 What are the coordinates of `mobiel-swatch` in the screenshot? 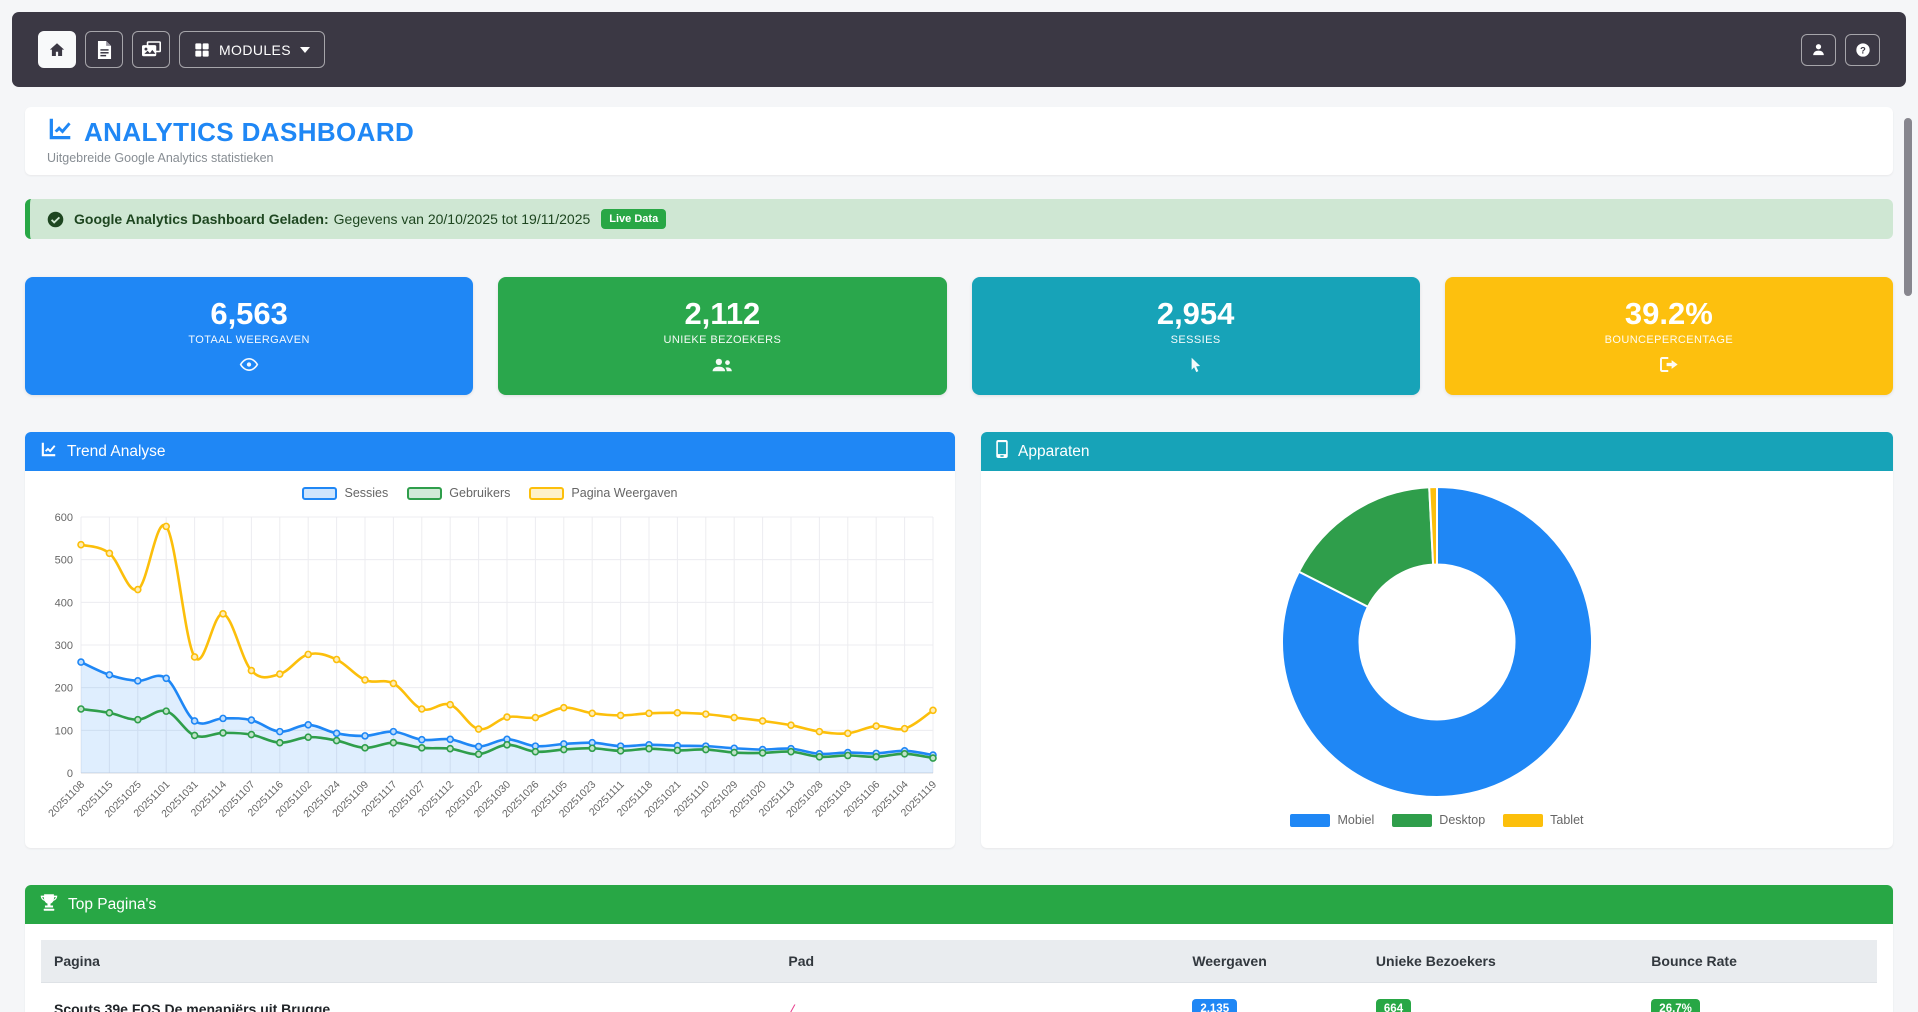 It's located at (1310, 820).